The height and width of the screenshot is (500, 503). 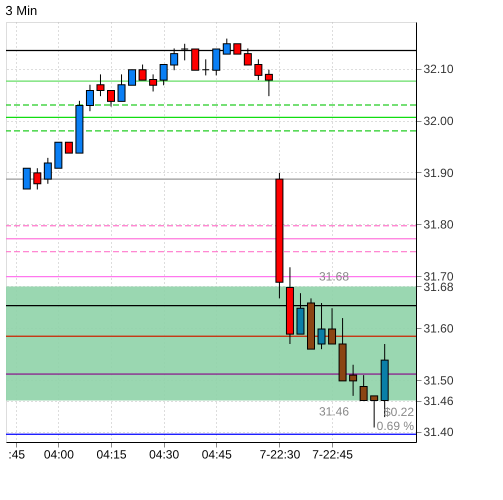 What do you see at coordinates (439, 225) in the screenshot?
I see `y-tick-label: 31.80` at bounding box center [439, 225].